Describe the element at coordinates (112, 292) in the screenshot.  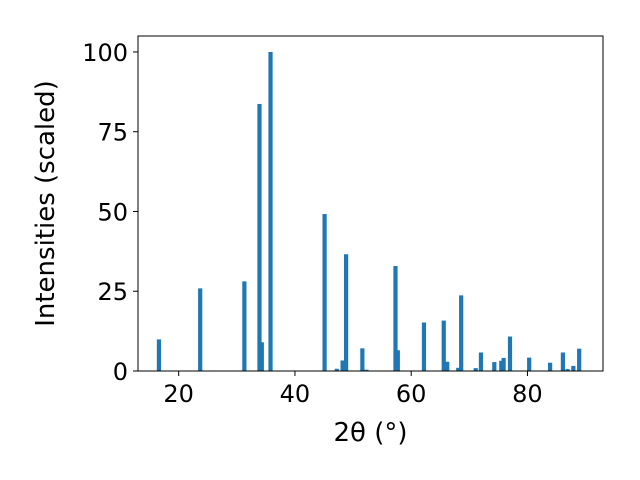
I see `y-tick-label: 25` at that location.